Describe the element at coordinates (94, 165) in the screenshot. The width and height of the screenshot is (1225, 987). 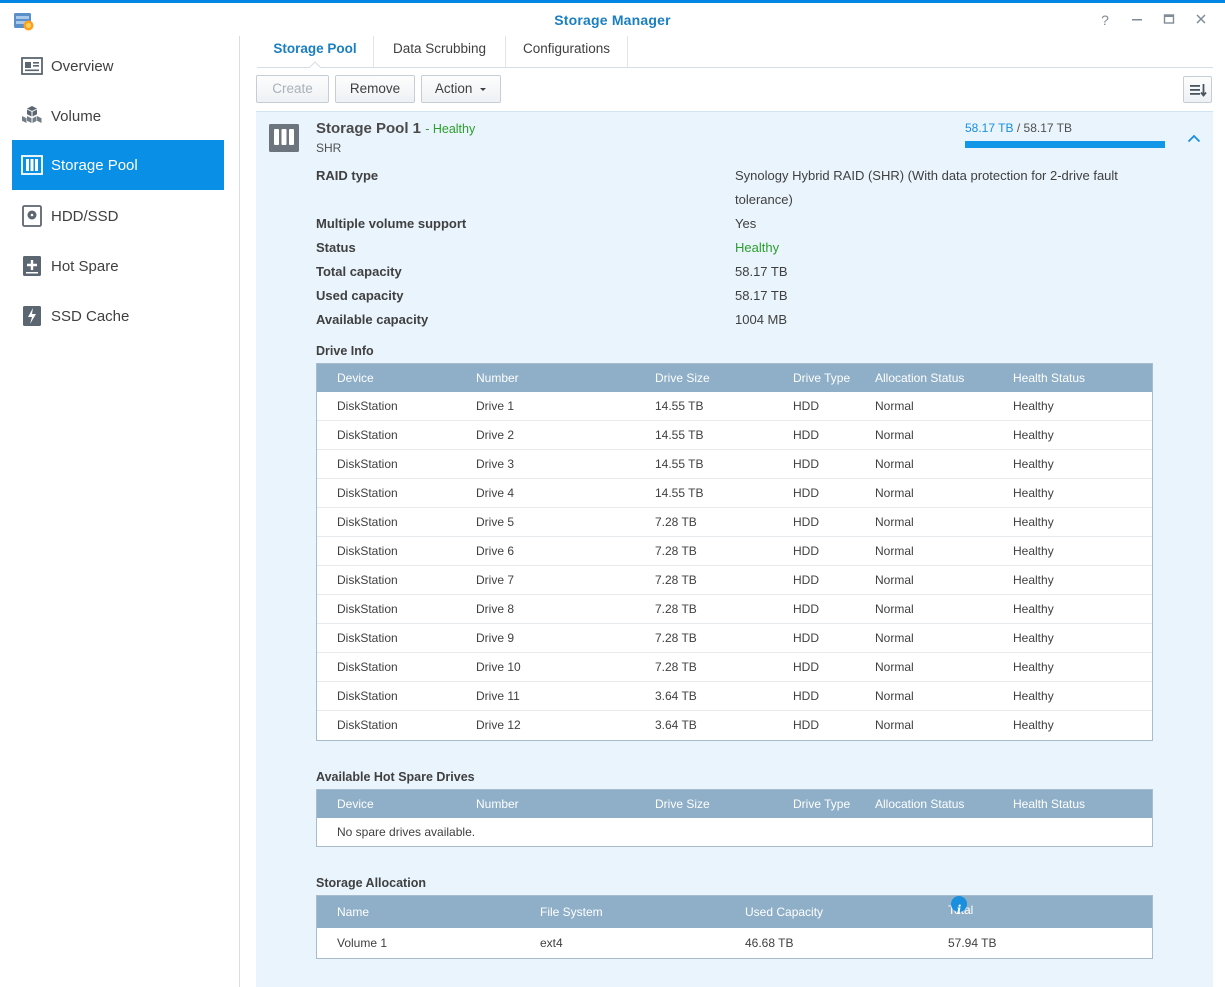
I see `sidebar-item-label: Storage Pool` at that location.